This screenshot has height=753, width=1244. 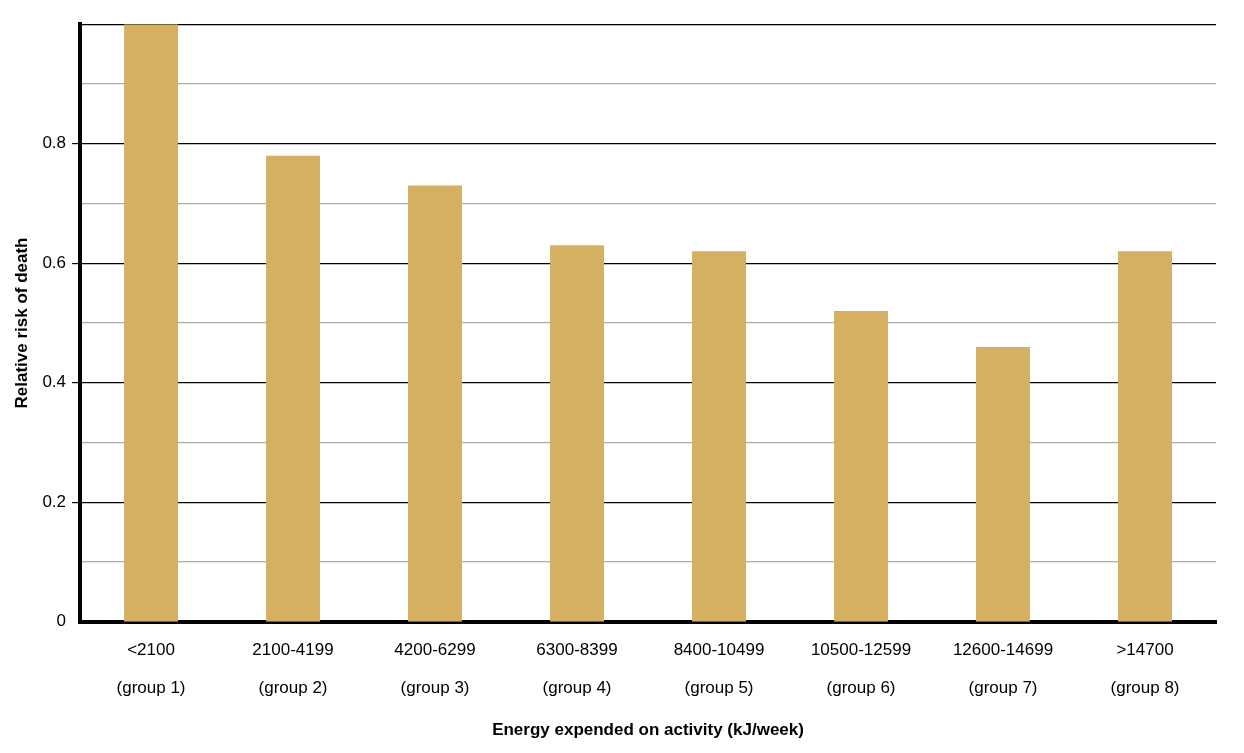 What do you see at coordinates (577, 668) in the screenshot?
I see `x-tick-label: 6300-8399 (group 4)` at bounding box center [577, 668].